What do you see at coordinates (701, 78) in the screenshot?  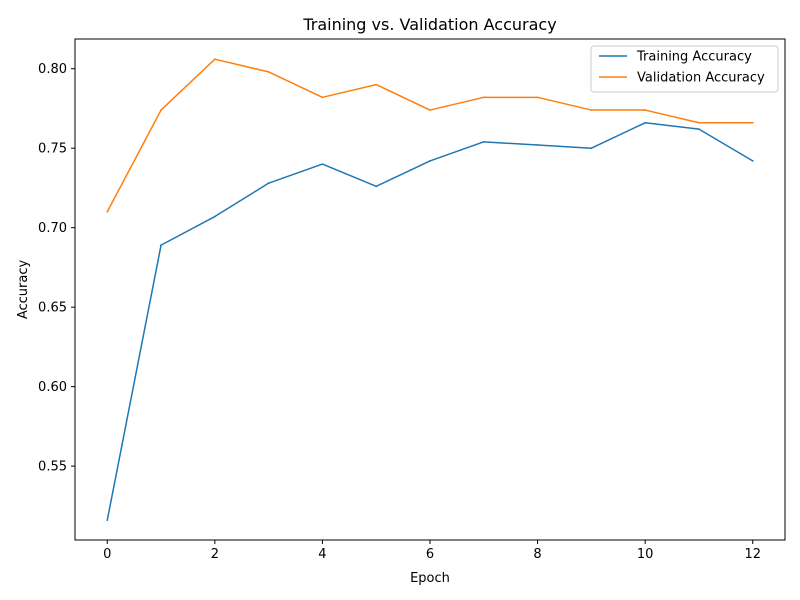 I see `legend-label-validation: Validation Accuracy` at bounding box center [701, 78].